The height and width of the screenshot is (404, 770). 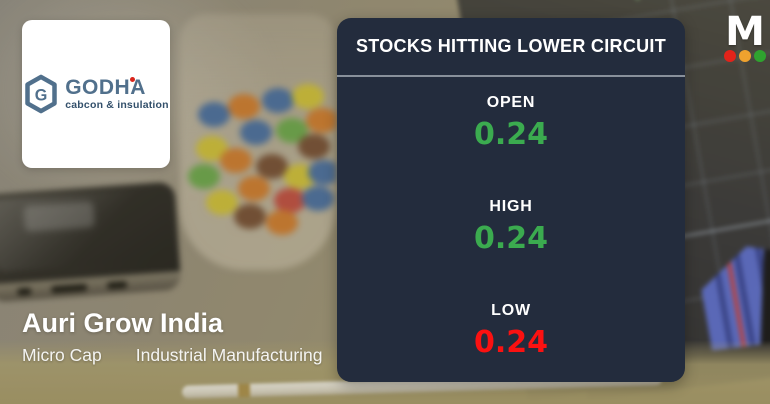 I want to click on brand-tagline: cabcon & insulation, so click(x=117, y=104).